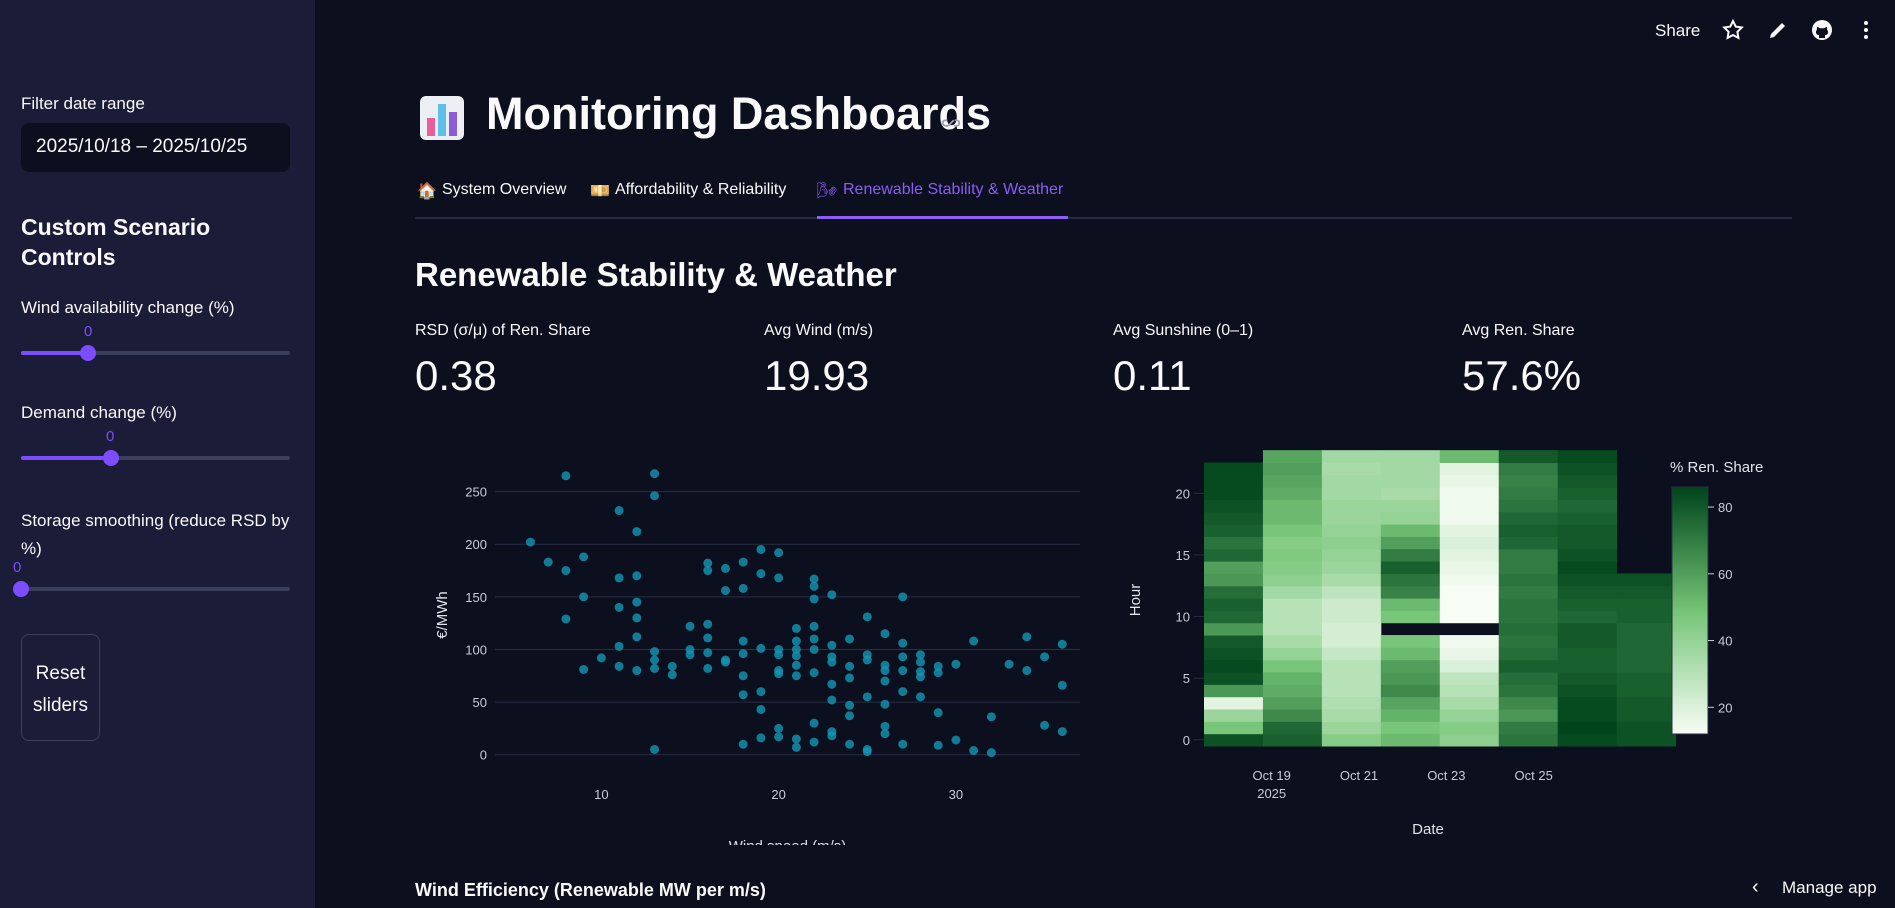 The image size is (1895, 908). I want to click on github-icon, so click(1822, 30).